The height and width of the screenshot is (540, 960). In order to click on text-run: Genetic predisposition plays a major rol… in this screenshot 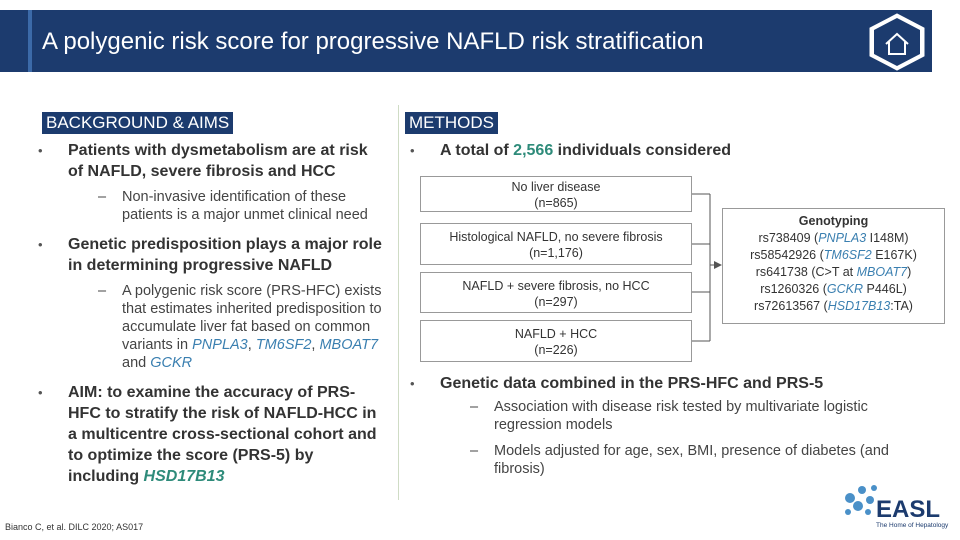, I will do `click(225, 255)`.